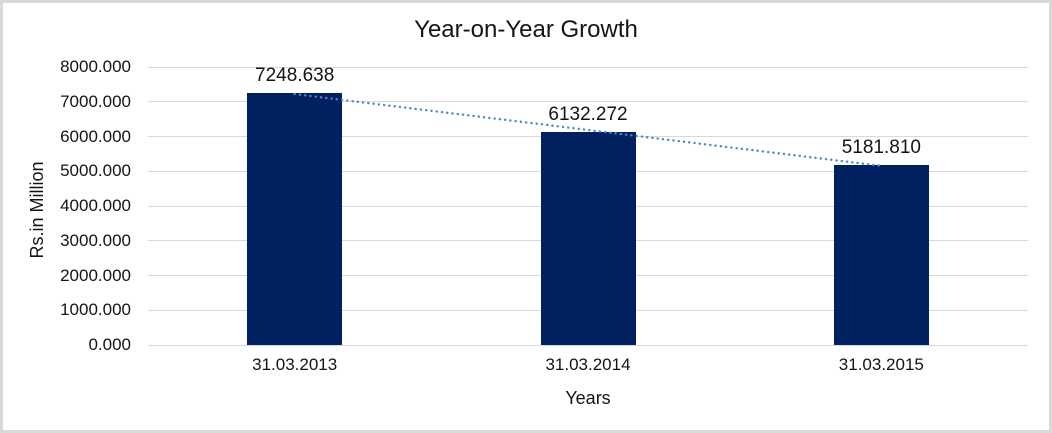 Image resolution: width=1052 pixels, height=433 pixels. Describe the element at coordinates (295, 76) in the screenshot. I see `bar-data-label: 7248.638` at that location.